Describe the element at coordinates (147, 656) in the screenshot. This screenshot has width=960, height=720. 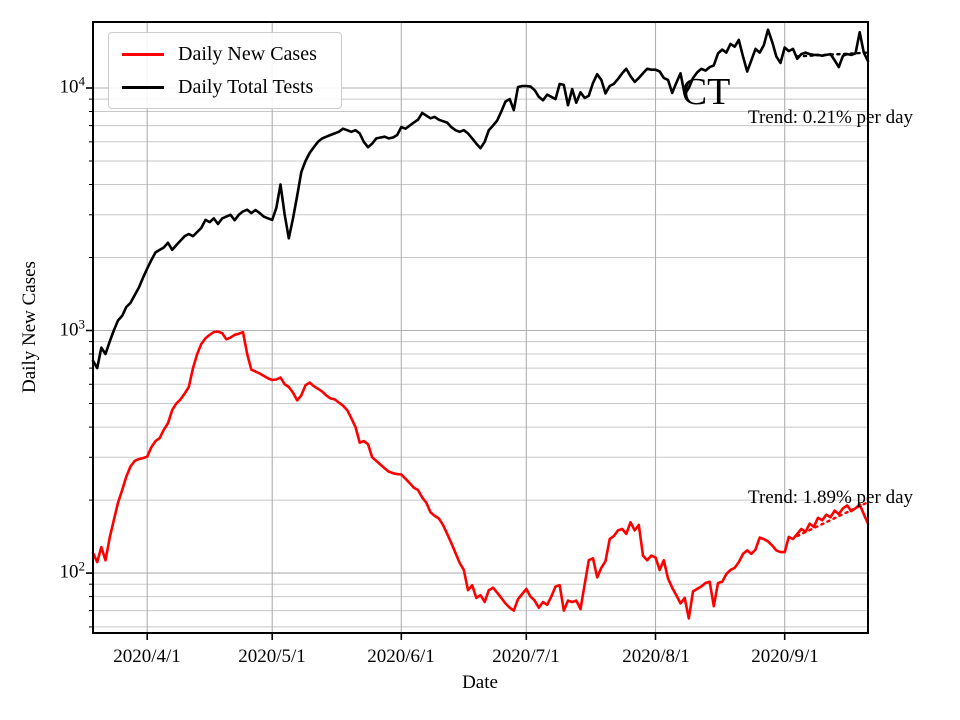
I see `x-tick-label: 2020/4/1` at that location.